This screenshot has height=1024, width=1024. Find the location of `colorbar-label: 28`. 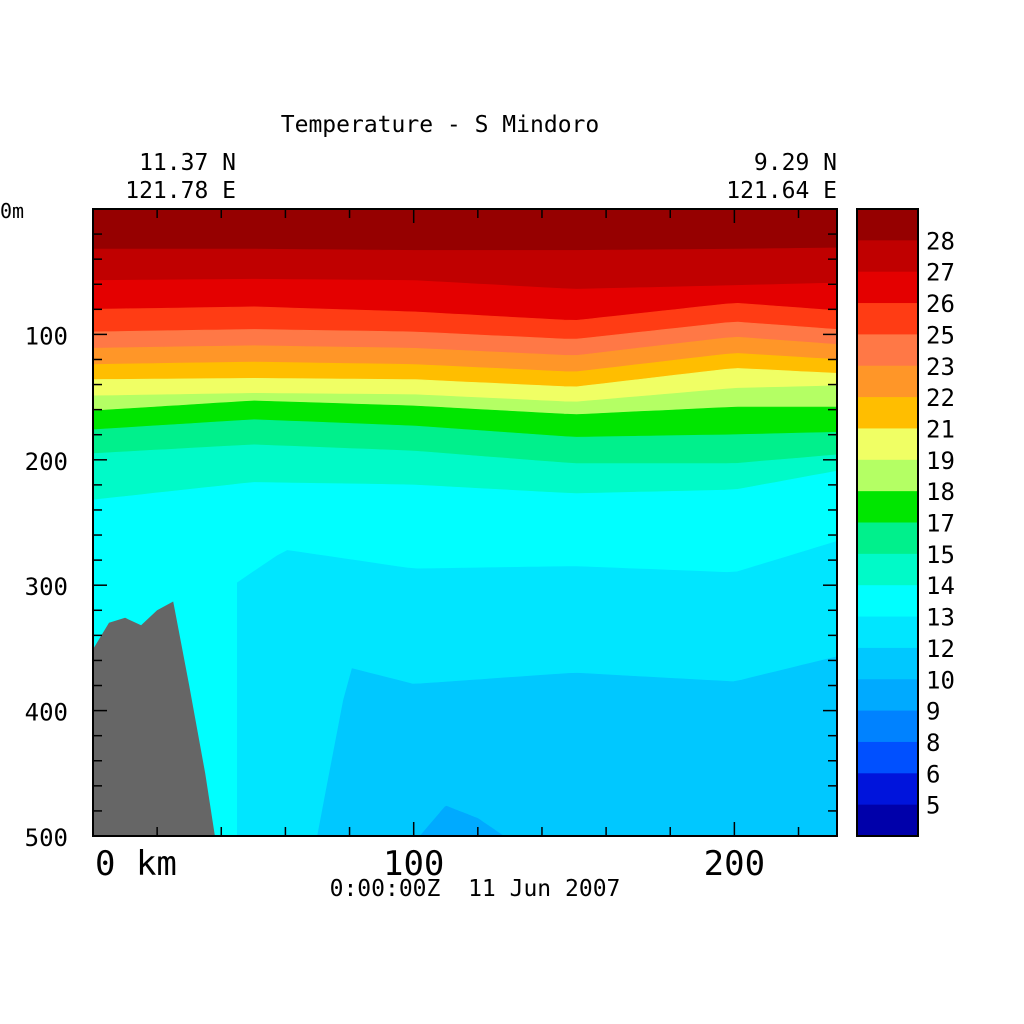

colorbar-label: 28 is located at coordinates (940, 241).